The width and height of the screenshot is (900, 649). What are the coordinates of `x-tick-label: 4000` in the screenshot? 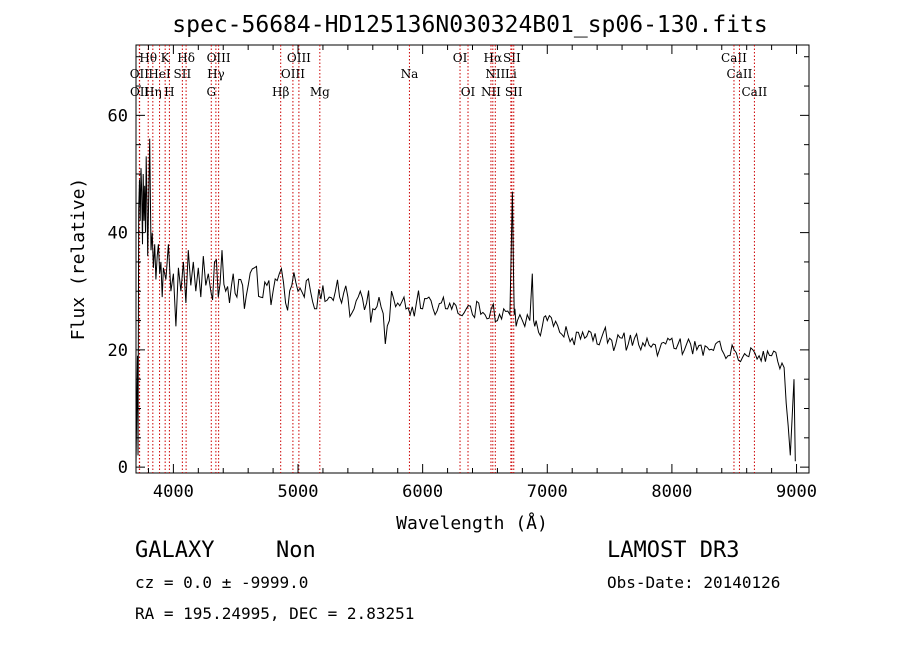 It's located at (173, 492).